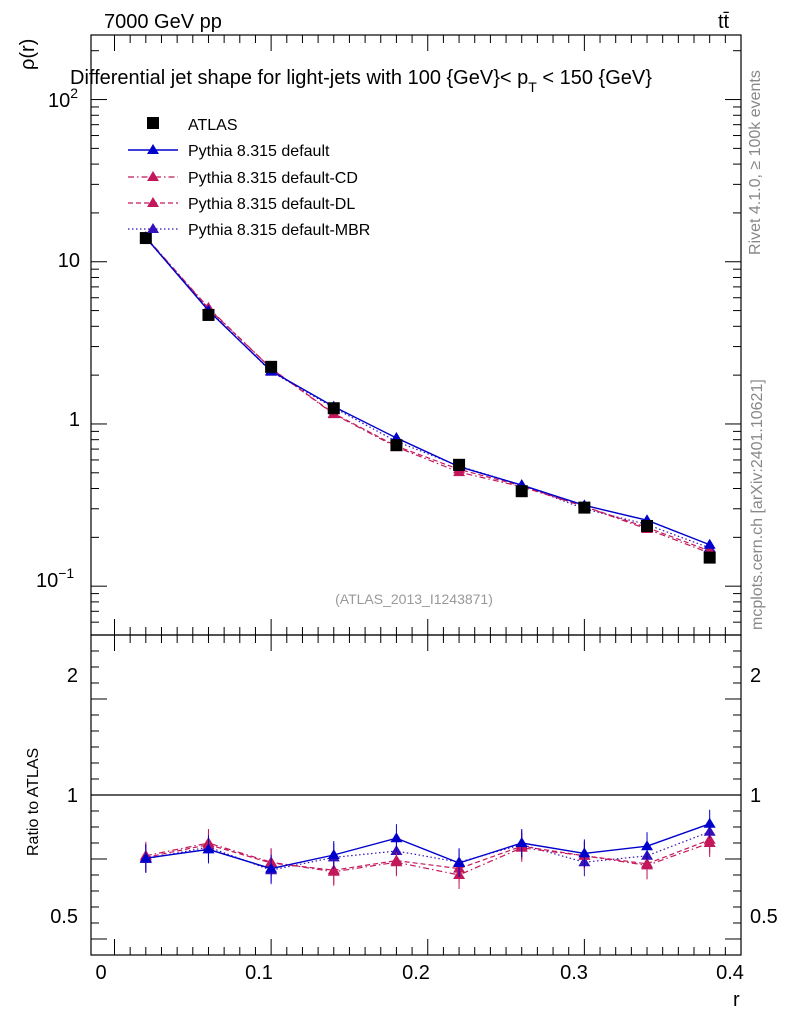 The height and width of the screenshot is (1024, 786). What do you see at coordinates (730, 973) in the screenshot?
I see `x-tick-0.4: 0.4` at bounding box center [730, 973].